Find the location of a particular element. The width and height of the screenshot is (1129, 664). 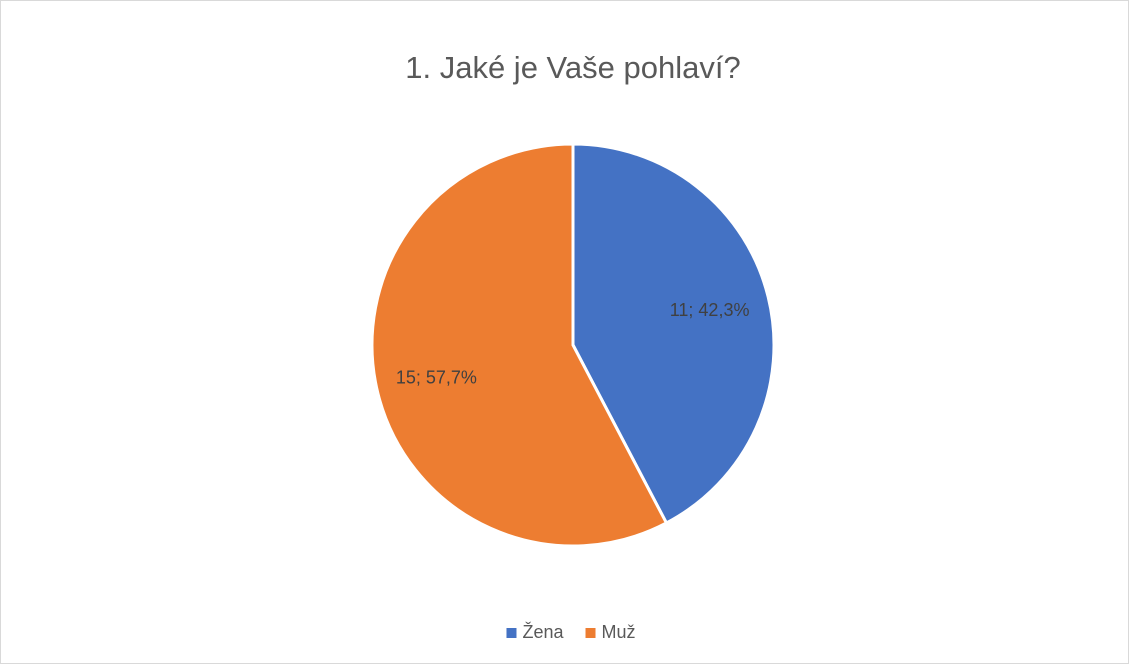

legend-label: Žena is located at coordinates (543, 632).